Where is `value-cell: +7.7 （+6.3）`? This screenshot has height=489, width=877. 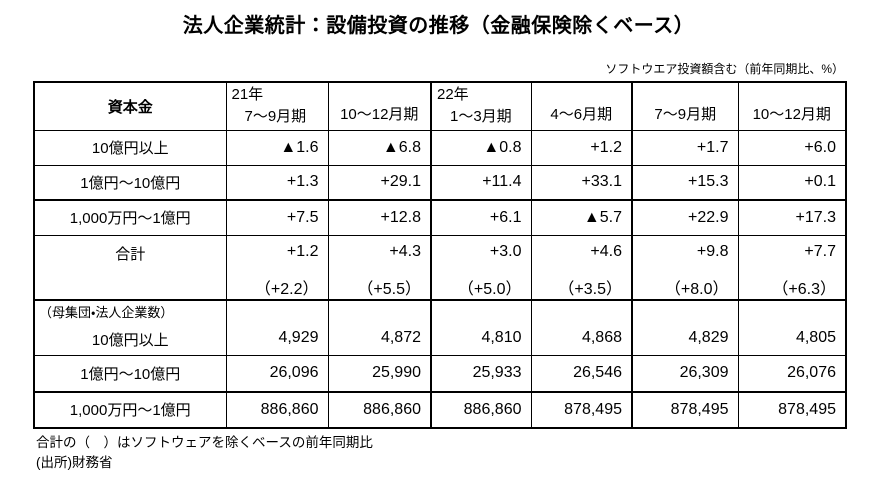
value-cell: +7.7 （+6.3） is located at coordinates (792, 267).